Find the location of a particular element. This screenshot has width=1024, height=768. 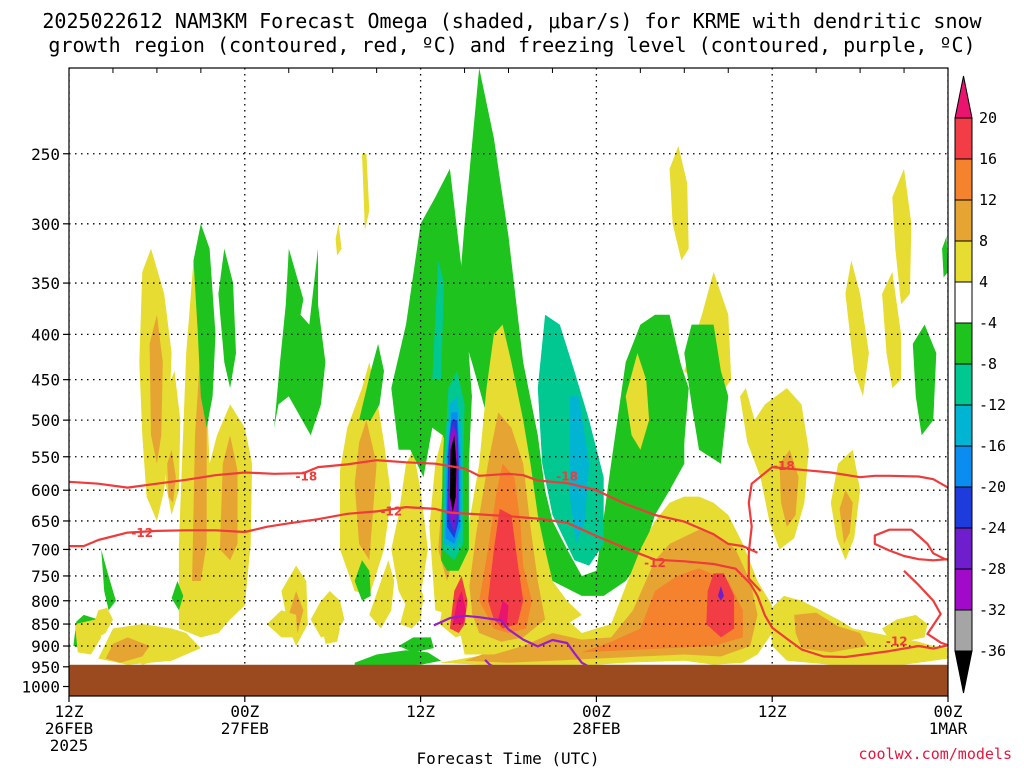

y-tick-label: 300 is located at coordinates (45, 224).